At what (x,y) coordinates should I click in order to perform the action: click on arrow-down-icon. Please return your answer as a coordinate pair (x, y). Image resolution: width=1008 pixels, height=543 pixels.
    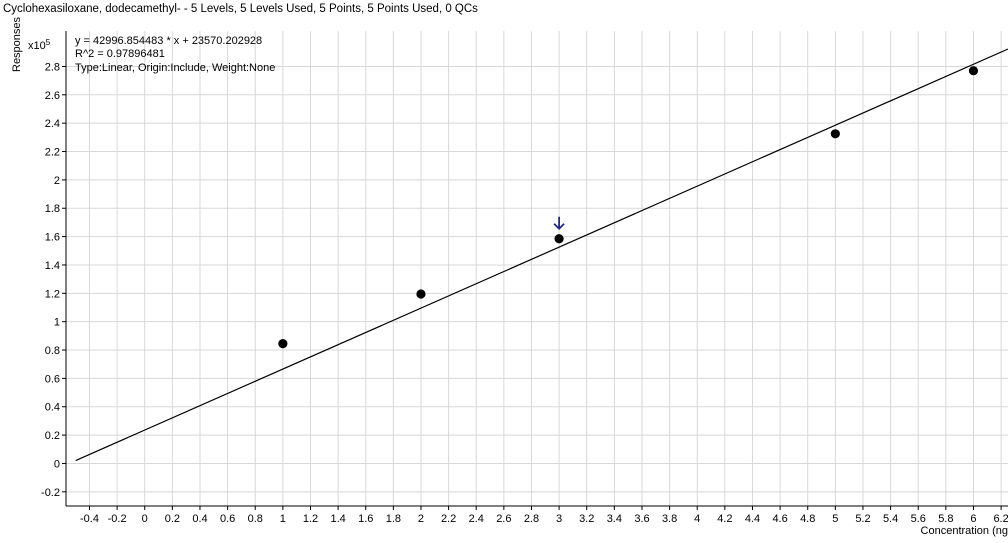
    Looking at the image, I should click on (559, 223).